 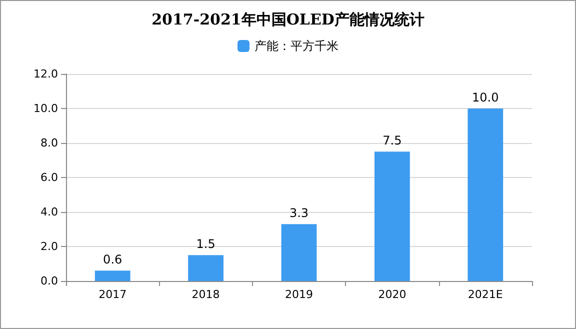 I want to click on data-label: 3.3, so click(x=299, y=213).